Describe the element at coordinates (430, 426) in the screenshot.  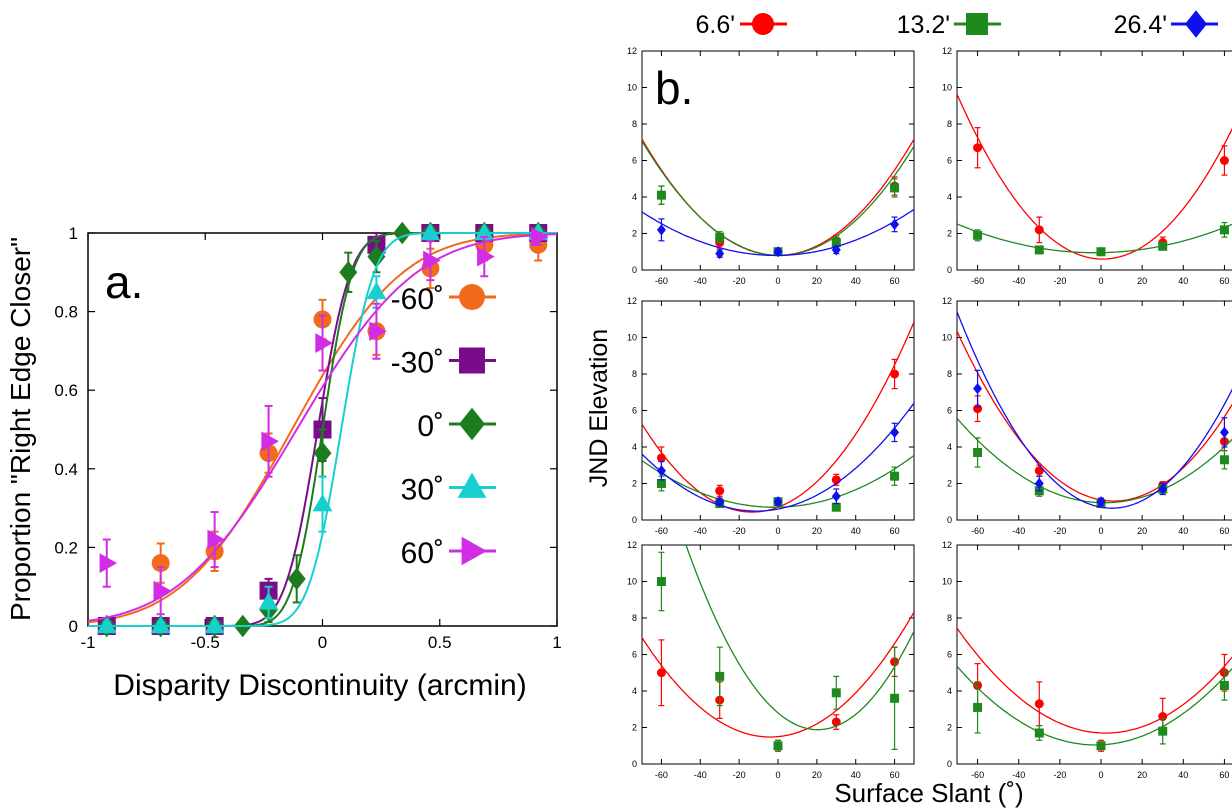
I see `legend-label: 0˚` at that location.